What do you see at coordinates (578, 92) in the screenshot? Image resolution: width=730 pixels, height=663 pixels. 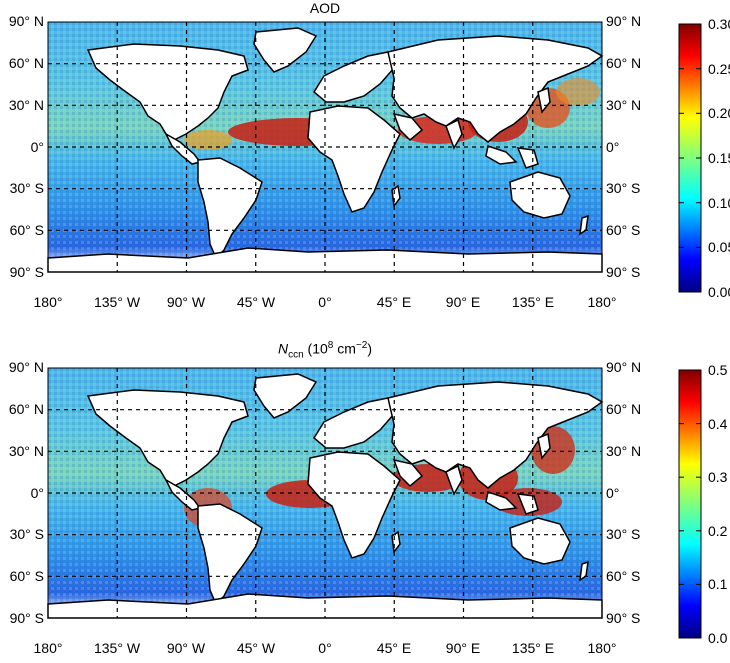 I see `aerosol-north-pacific` at bounding box center [578, 92].